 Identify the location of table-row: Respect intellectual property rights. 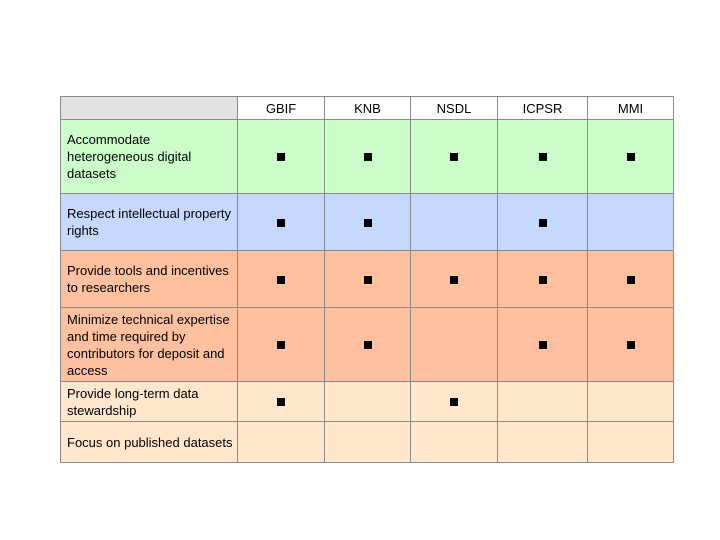
(367, 222).